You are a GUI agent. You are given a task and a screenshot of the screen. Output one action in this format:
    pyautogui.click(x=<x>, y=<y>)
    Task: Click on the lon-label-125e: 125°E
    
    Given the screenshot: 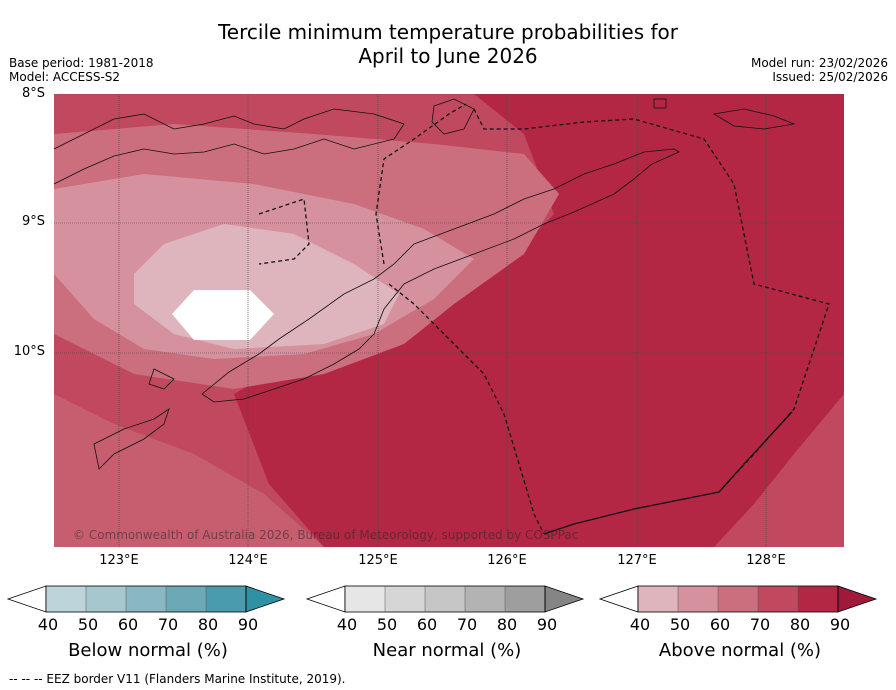 What is the action you would take?
    pyautogui.click(x=378, y=560)
    